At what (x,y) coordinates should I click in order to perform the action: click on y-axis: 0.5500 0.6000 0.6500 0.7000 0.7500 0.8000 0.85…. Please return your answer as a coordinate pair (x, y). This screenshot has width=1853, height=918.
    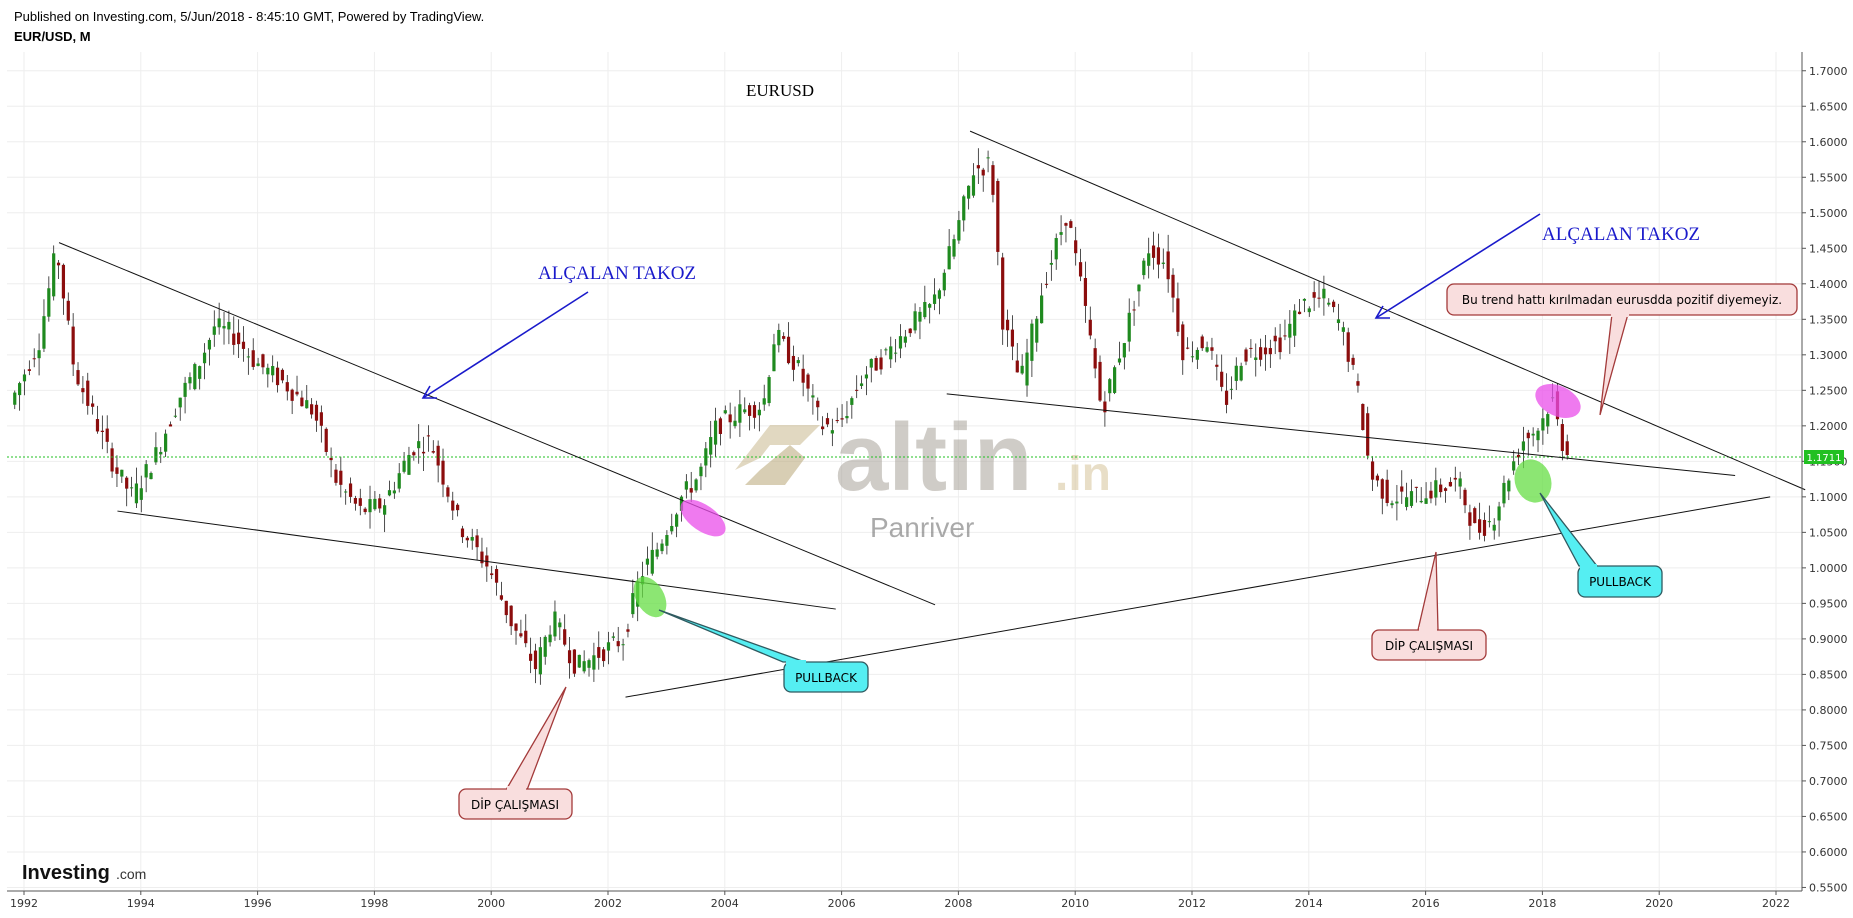
    Looking at the image, I should click on (1825, 480).